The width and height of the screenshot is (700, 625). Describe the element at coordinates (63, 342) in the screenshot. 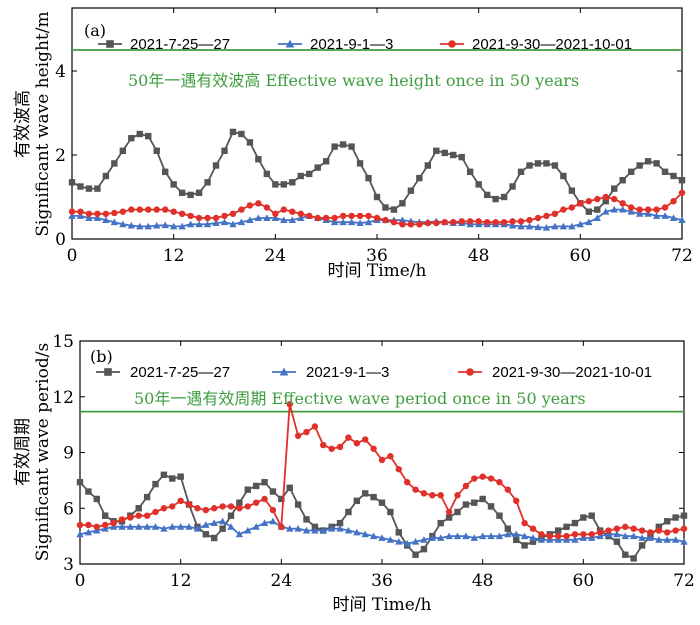

I see `y-tick-label-b-4: 15` at that location.